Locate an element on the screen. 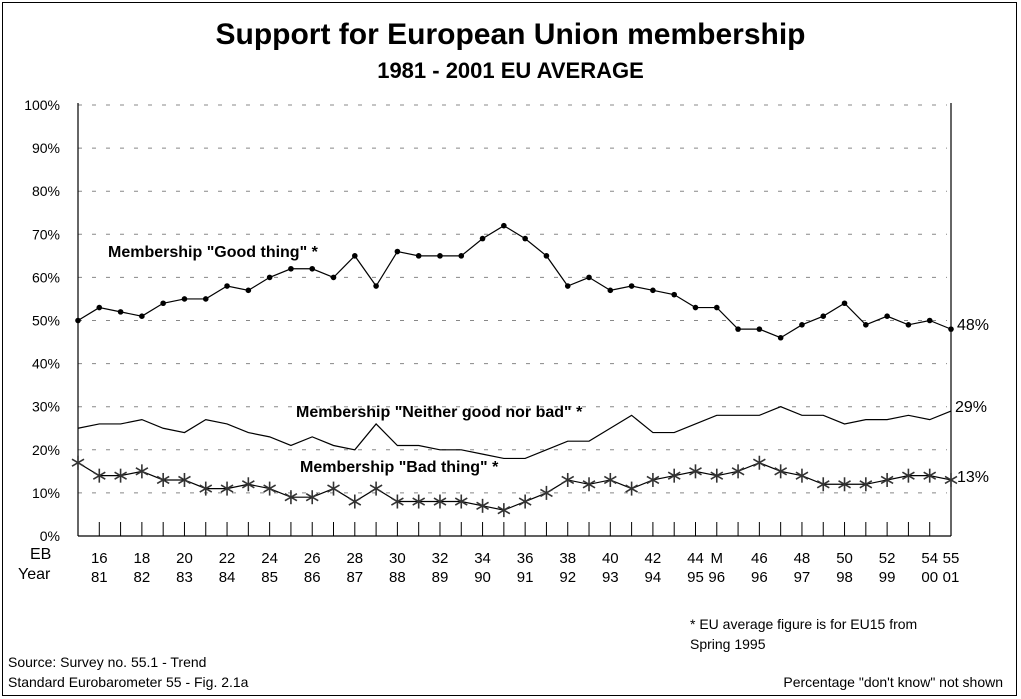  x-tick-label-eb: 48 is located at coordinates (802, 558).